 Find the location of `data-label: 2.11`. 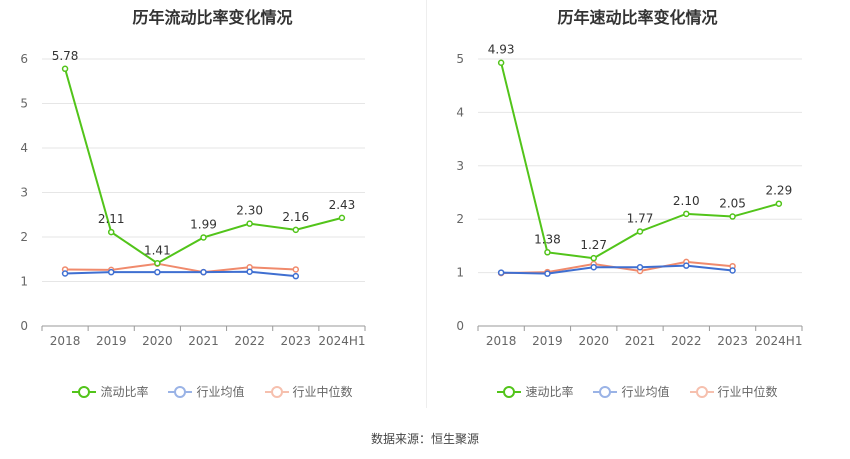

data-label: 2.11 is located at coordinates (111, 219).